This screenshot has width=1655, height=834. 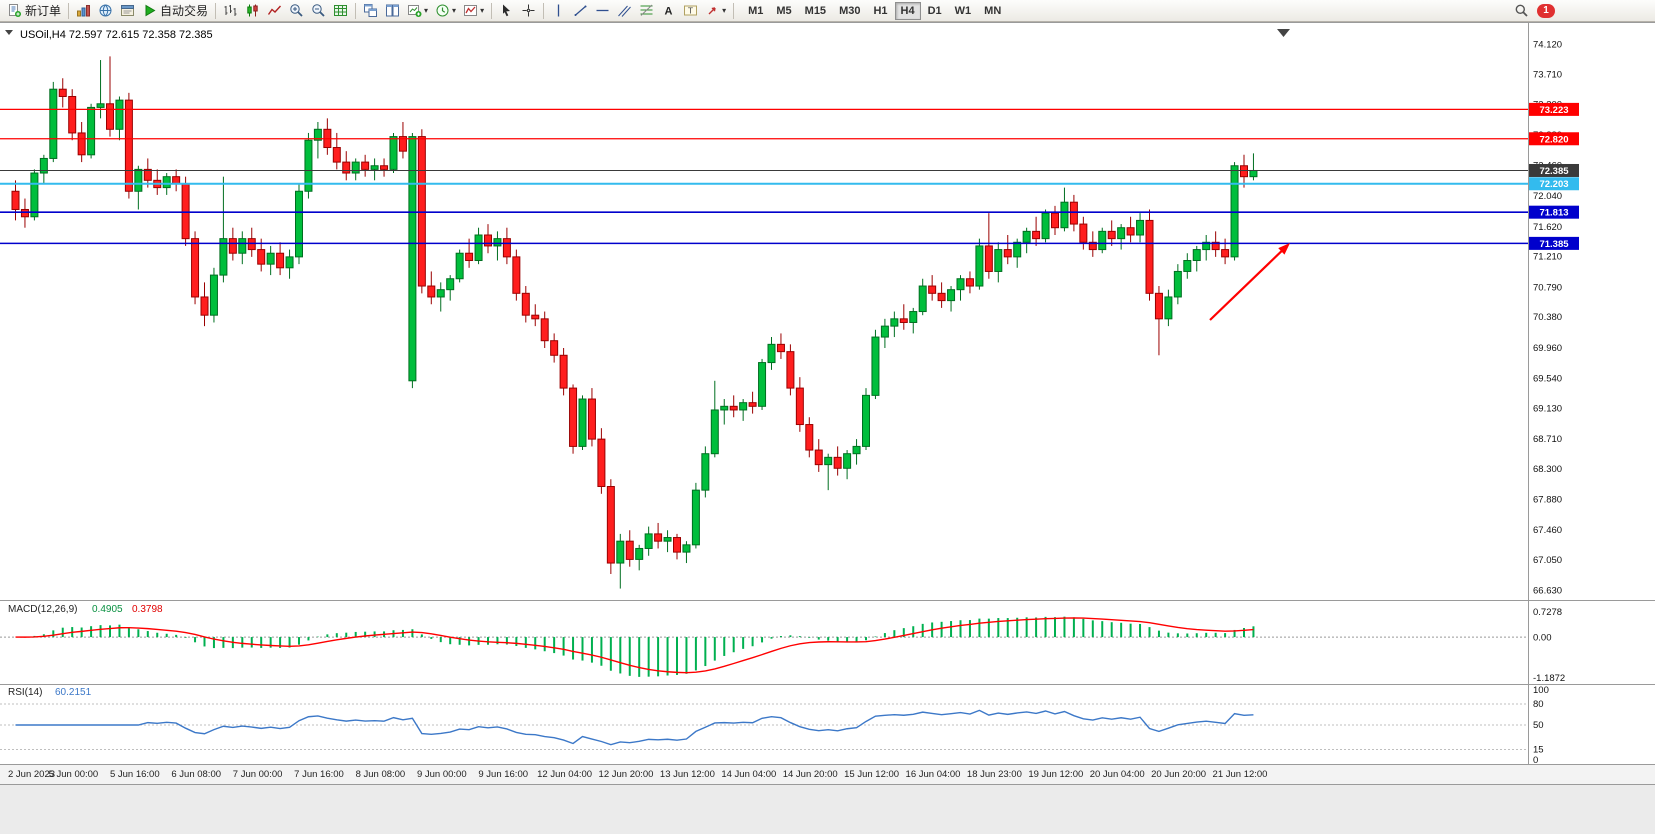 I want to click on svg-text: 72.385, so click(x=1554, y=171).